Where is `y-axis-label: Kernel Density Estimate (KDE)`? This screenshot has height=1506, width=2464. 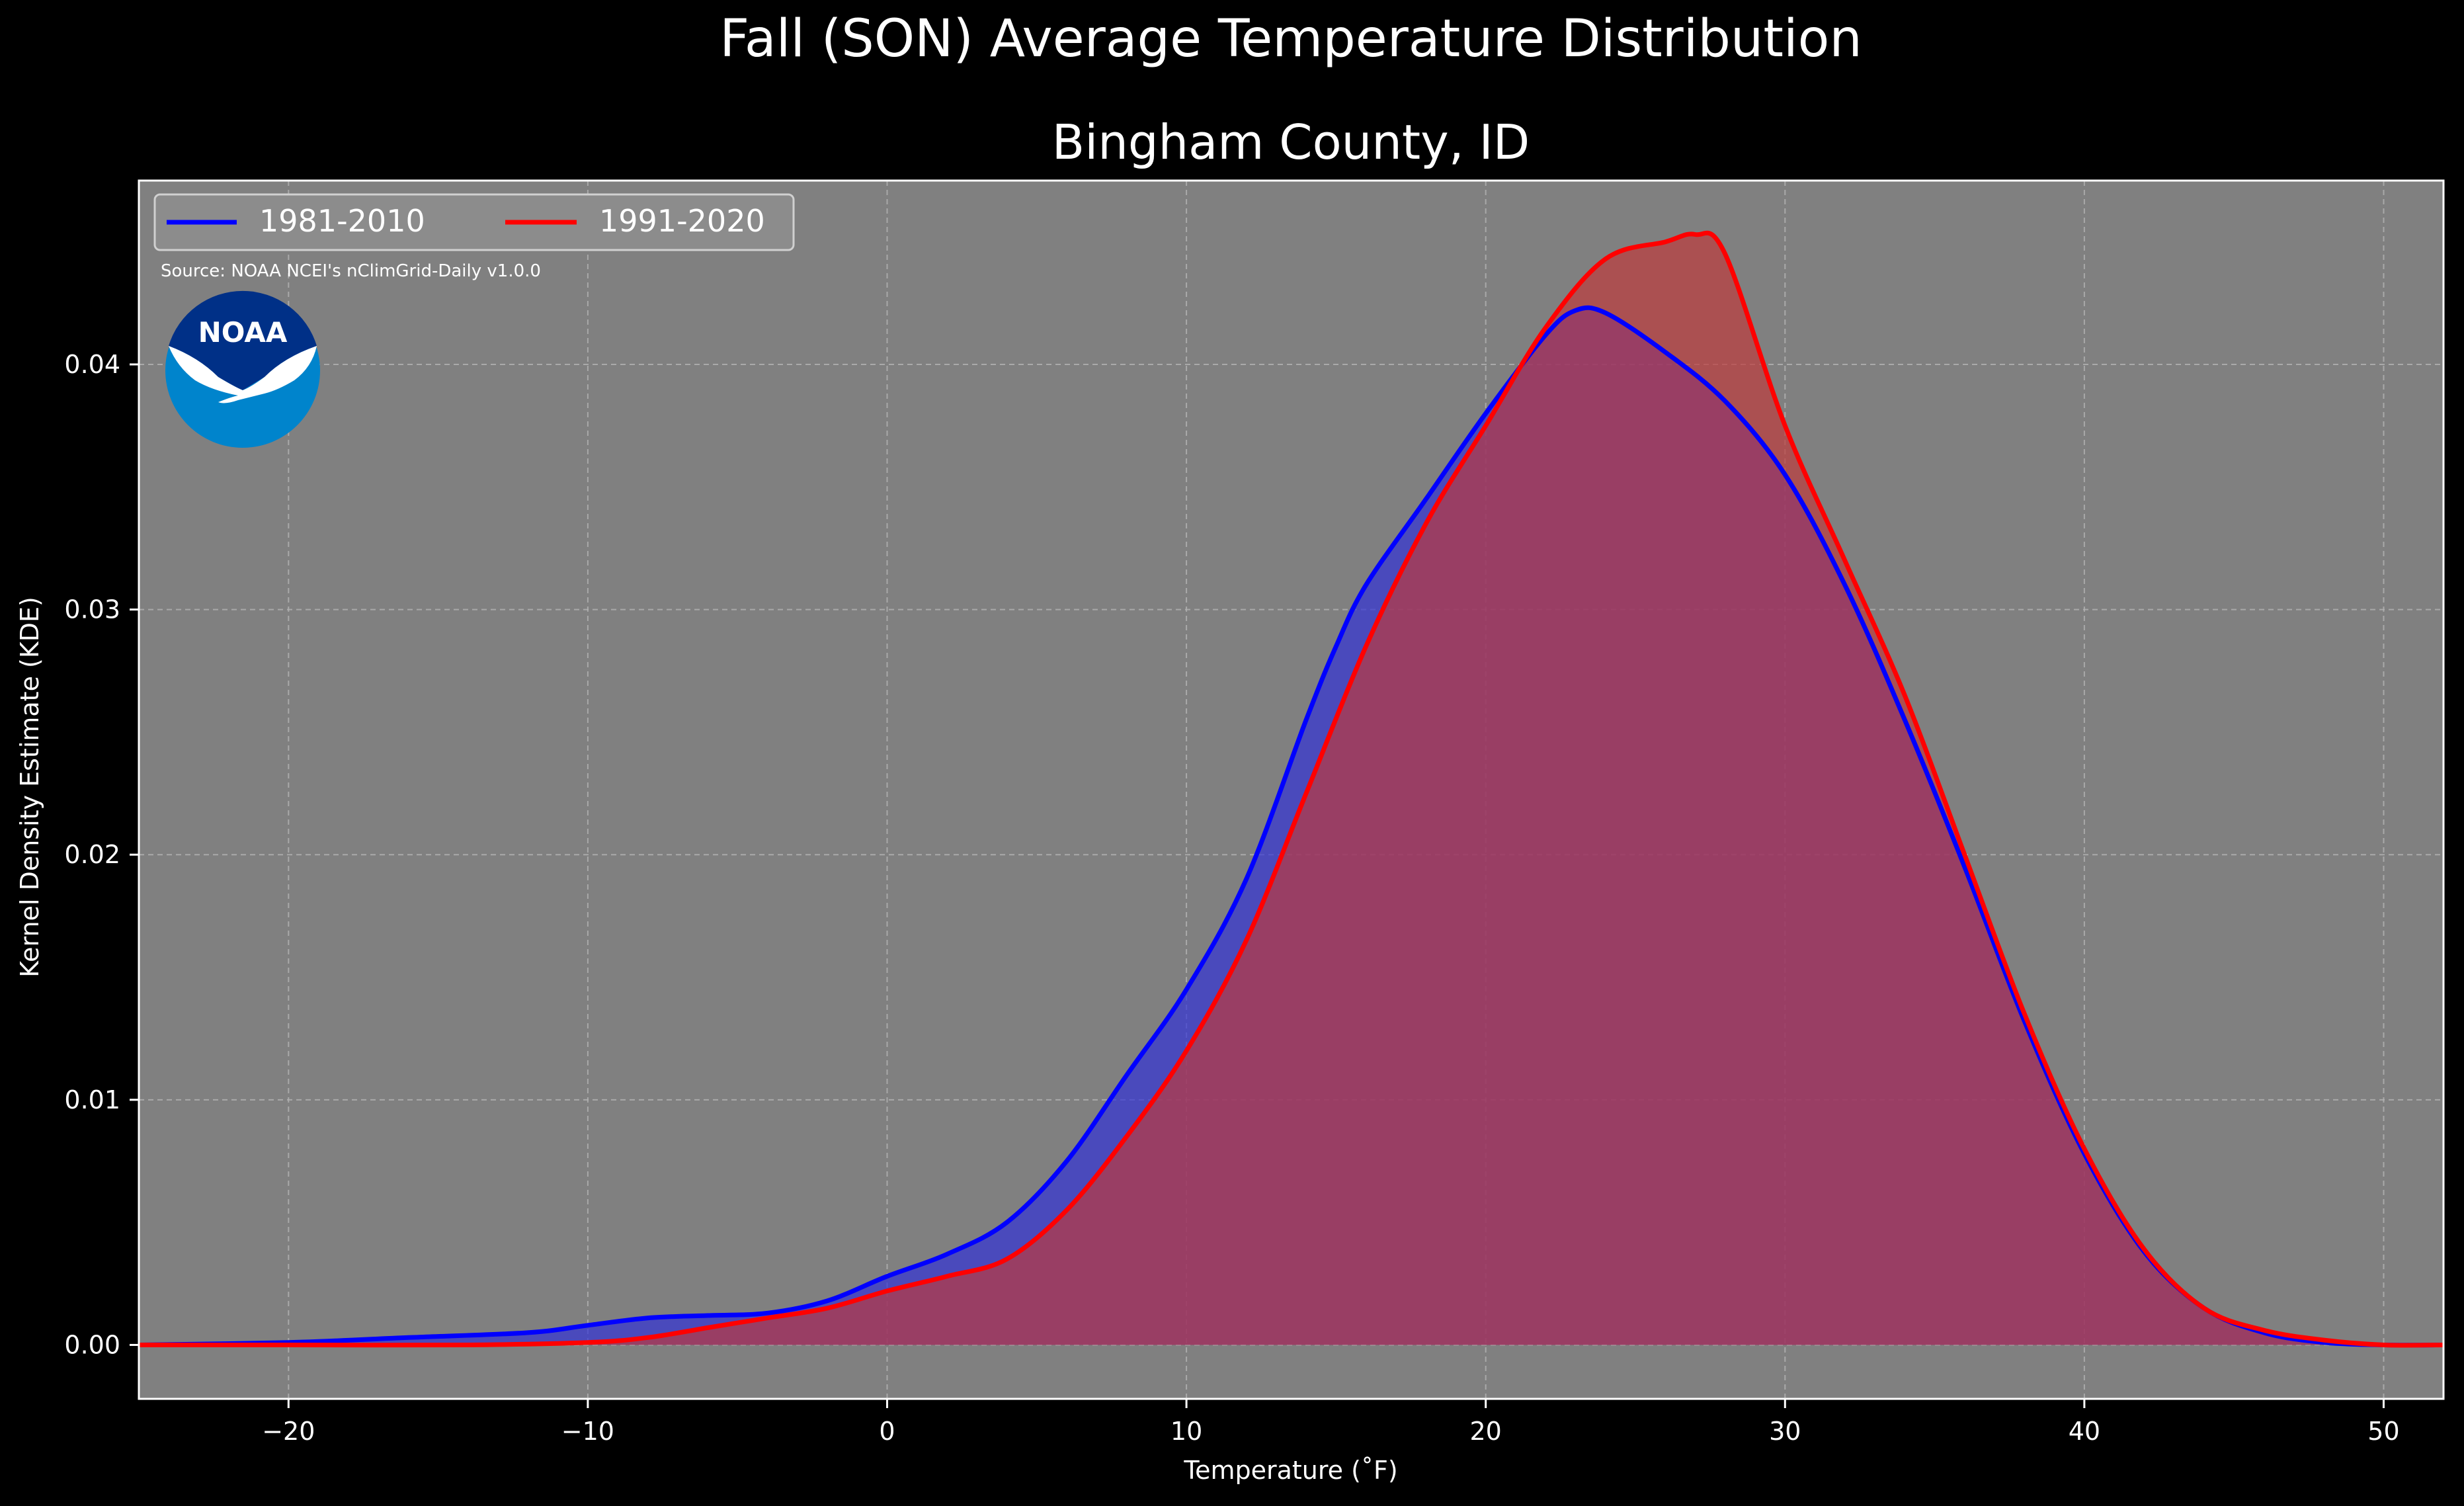 y-axis-label: Kernel Density Estimate (KDE) is located at coordinates (29, 787).